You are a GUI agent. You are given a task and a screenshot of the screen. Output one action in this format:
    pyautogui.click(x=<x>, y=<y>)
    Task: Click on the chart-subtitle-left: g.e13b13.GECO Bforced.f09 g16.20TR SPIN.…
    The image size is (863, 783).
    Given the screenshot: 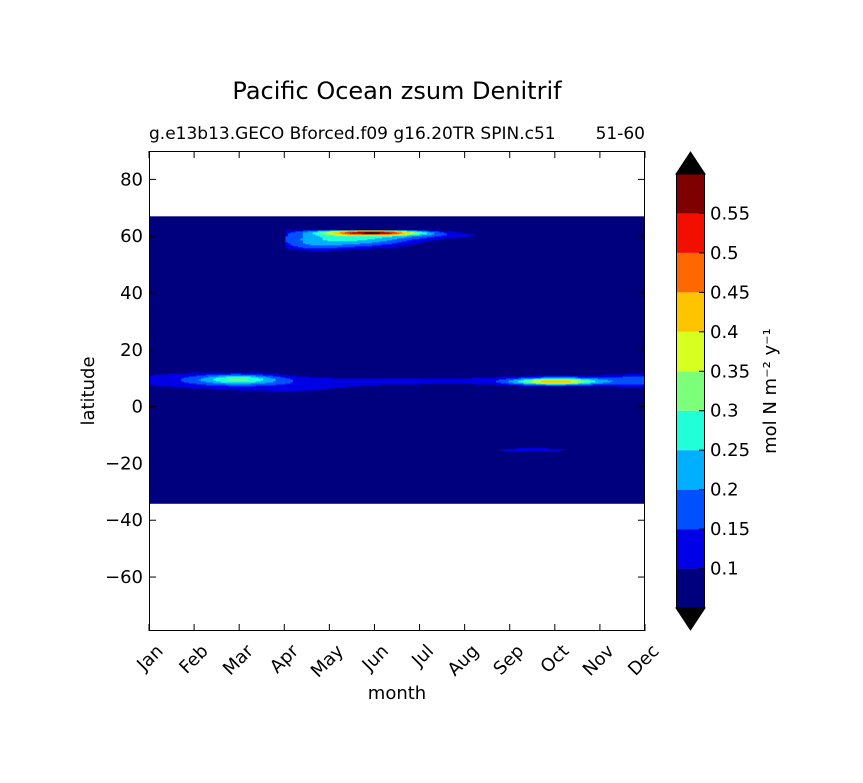 What is the action you would take?
    pyautogui.click(x=352, y=134)
    